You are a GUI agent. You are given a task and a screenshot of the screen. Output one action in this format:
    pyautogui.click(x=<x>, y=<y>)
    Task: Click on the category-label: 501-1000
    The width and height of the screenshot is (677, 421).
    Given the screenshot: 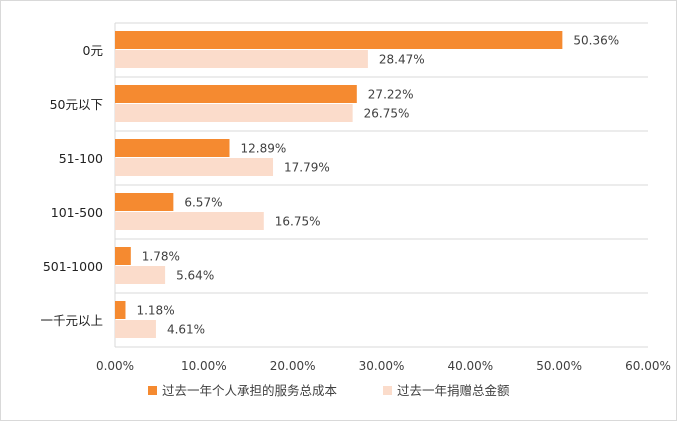 What is the action you would take?
    pyautogui.click(x=73, y=266)
    